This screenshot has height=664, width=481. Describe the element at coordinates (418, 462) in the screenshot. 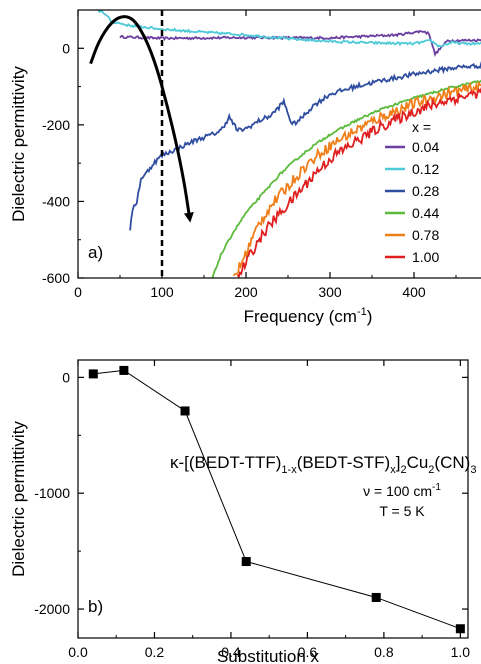

I see `formula-part: Cu` at that location.